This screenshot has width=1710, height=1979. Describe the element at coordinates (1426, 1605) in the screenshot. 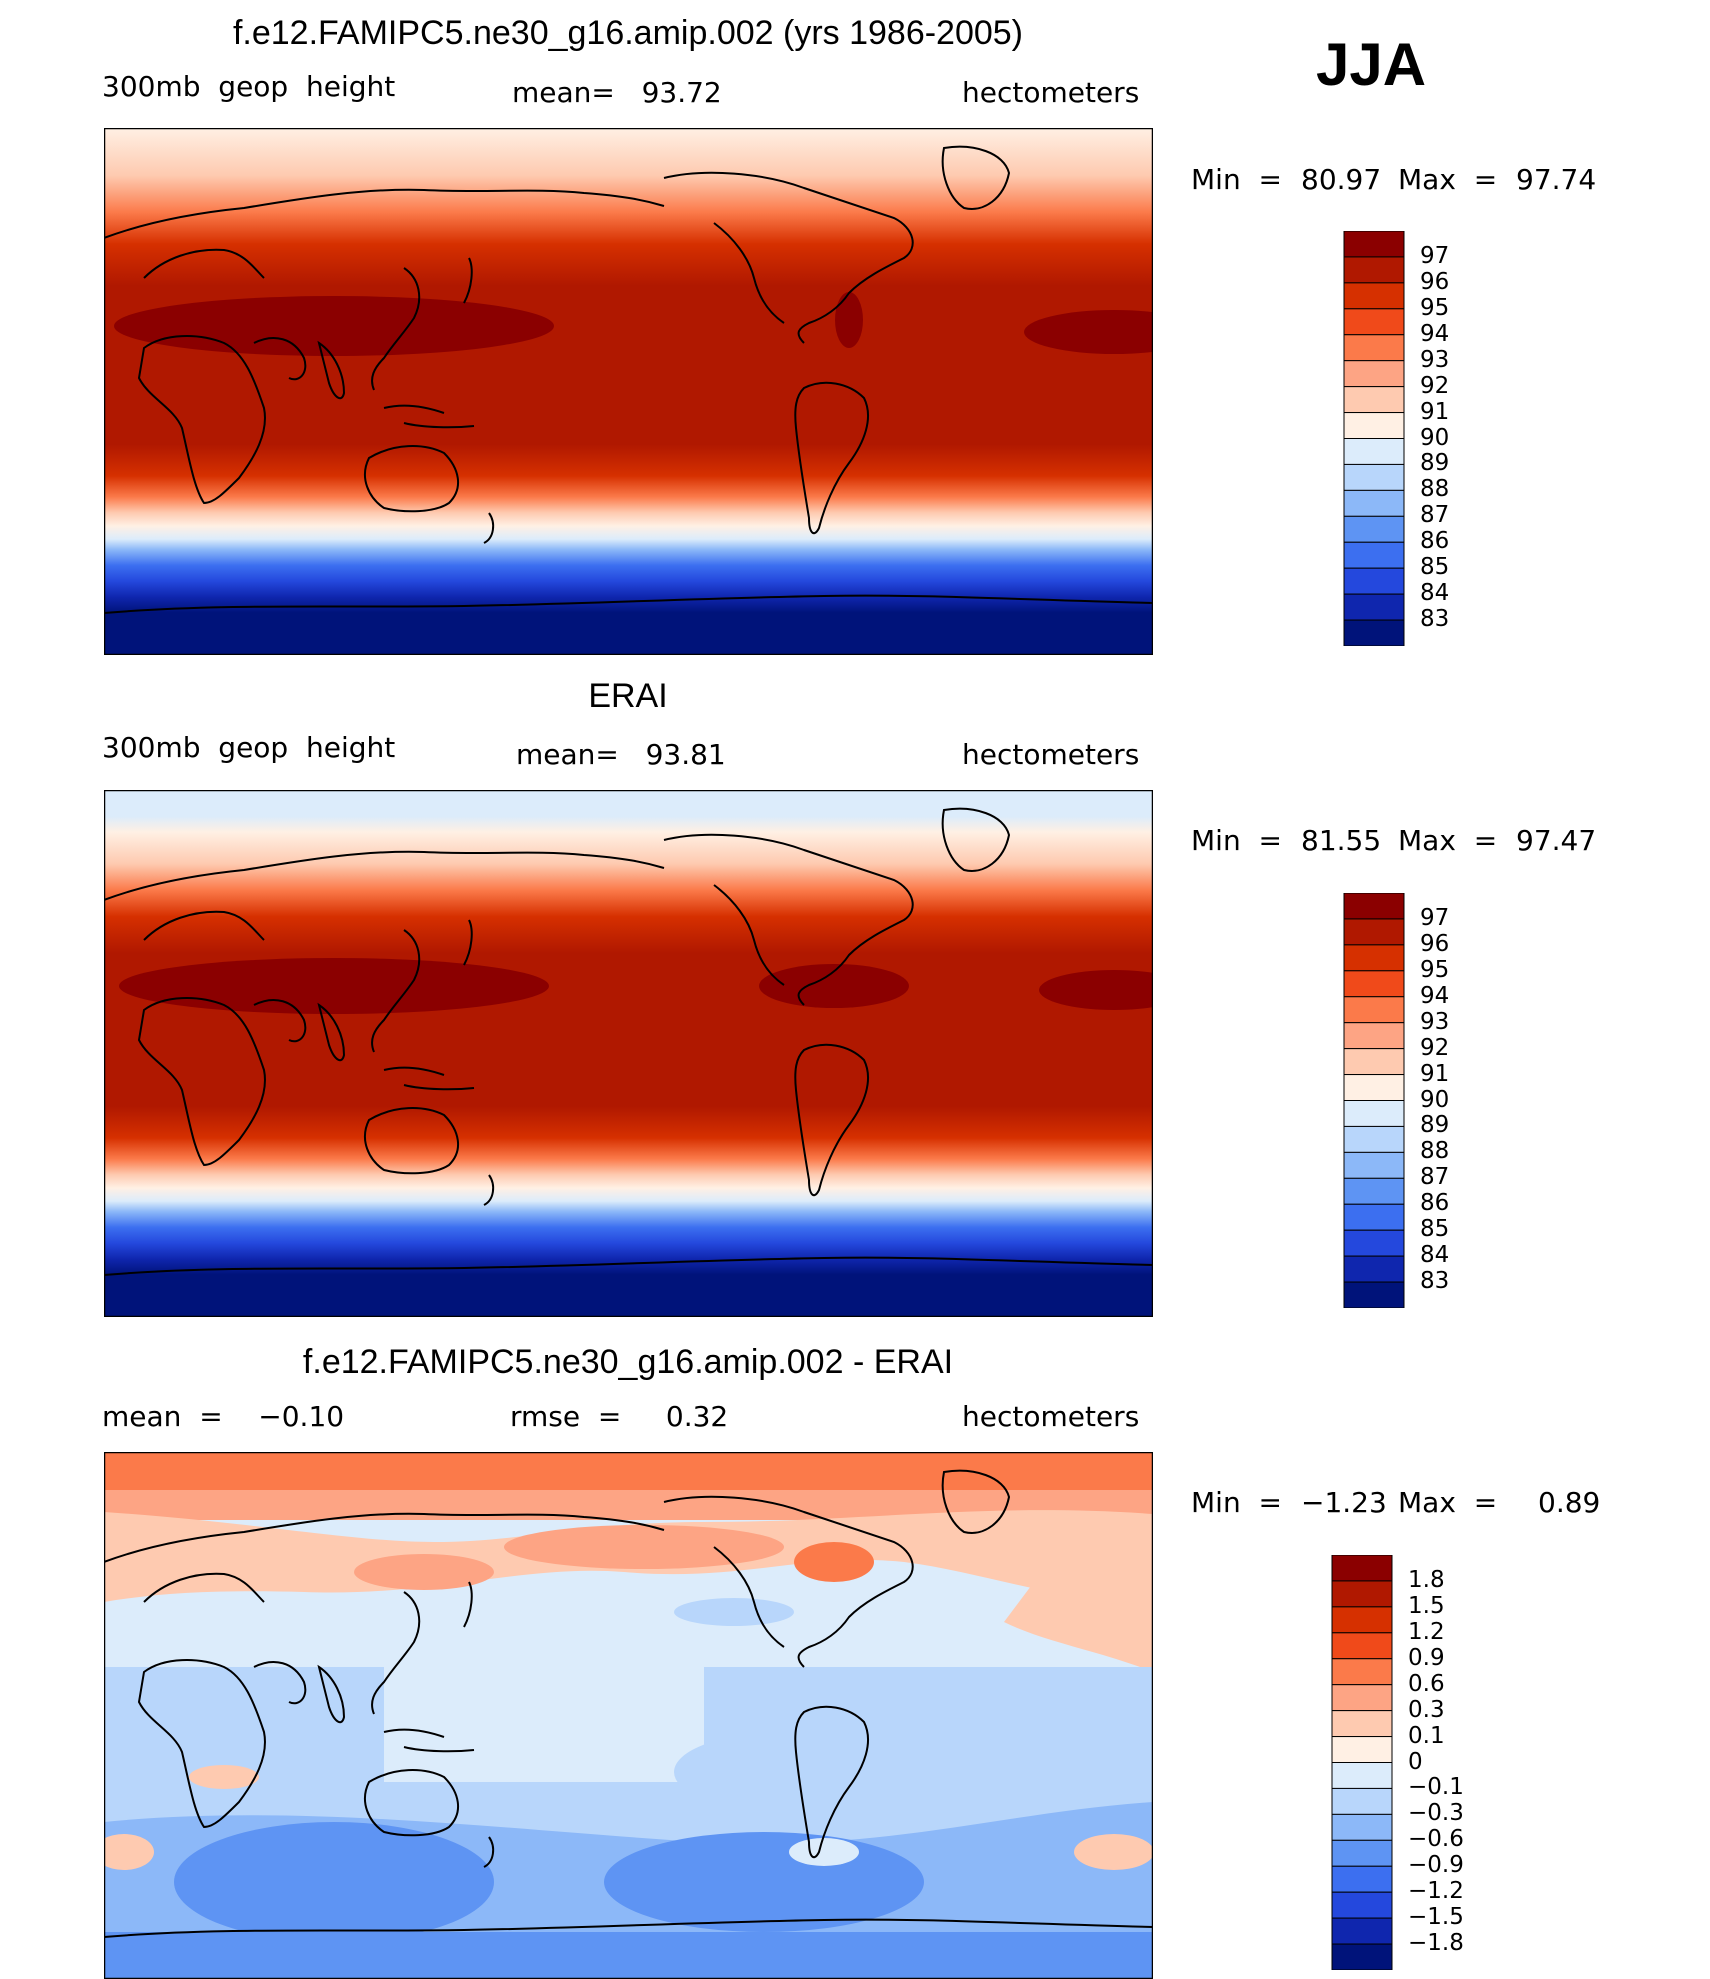

I see `colorbar-tick-label: 1.5` at that location.